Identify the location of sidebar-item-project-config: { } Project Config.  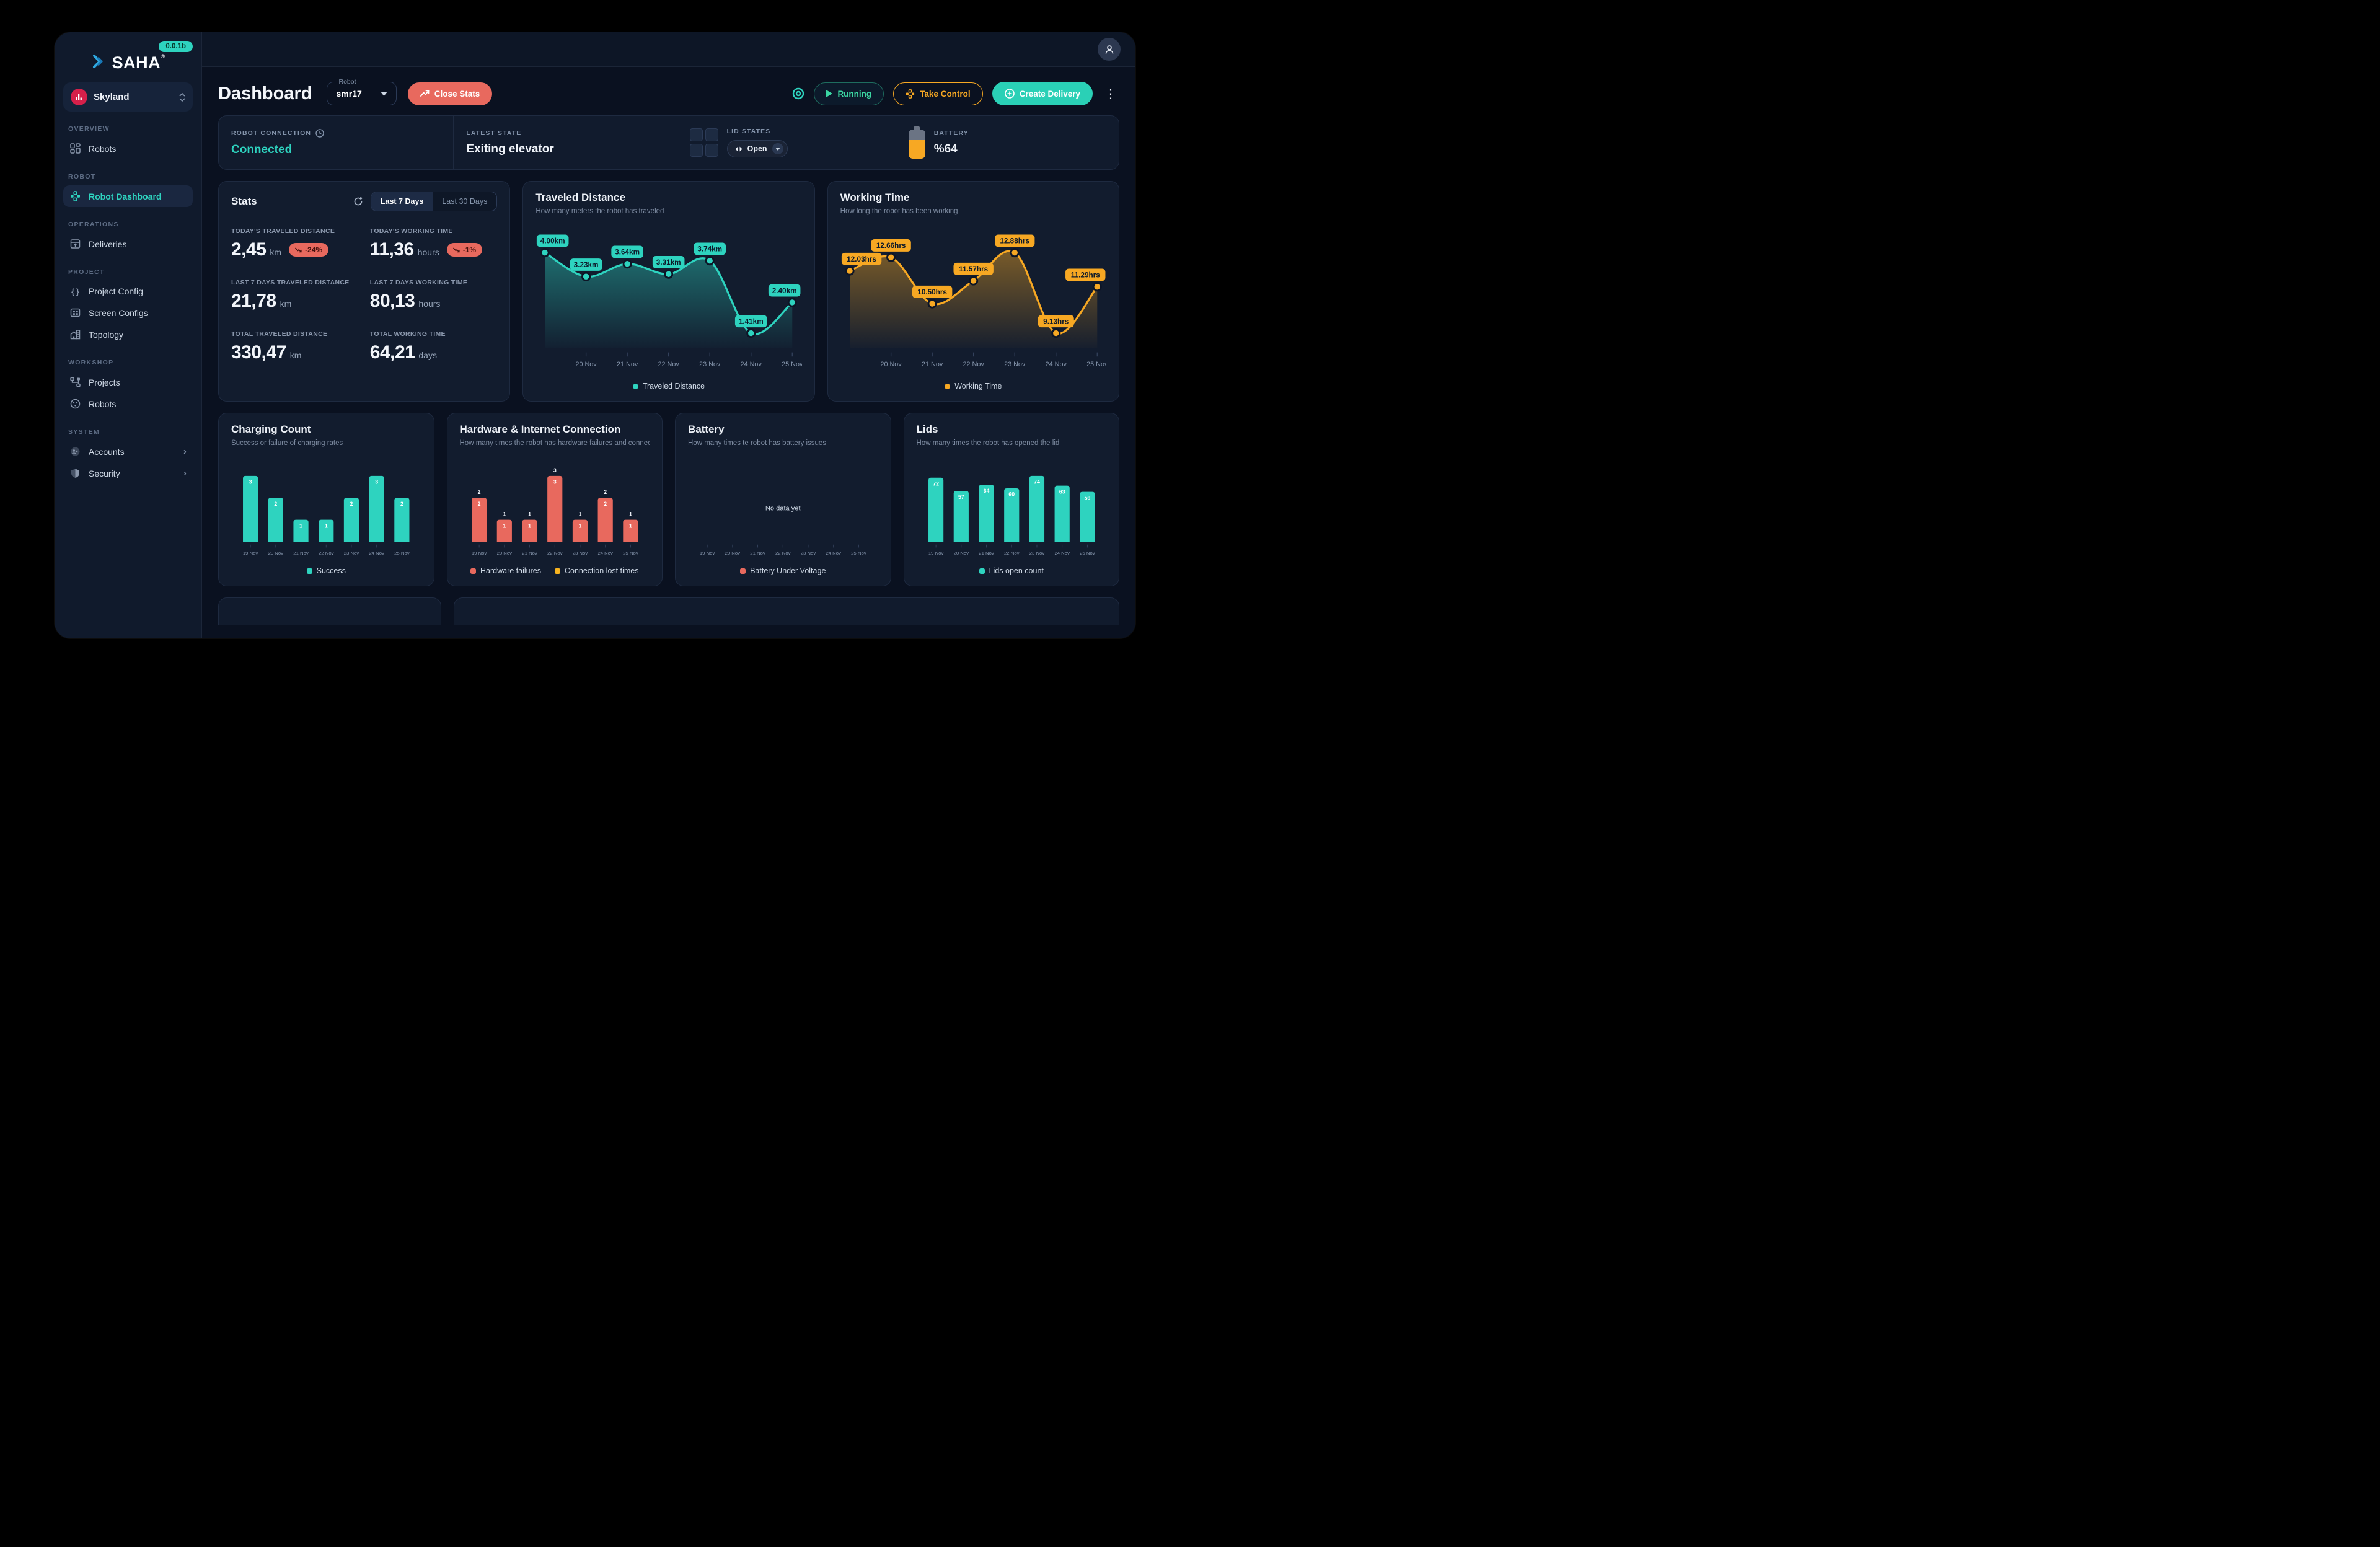
(128, 291).